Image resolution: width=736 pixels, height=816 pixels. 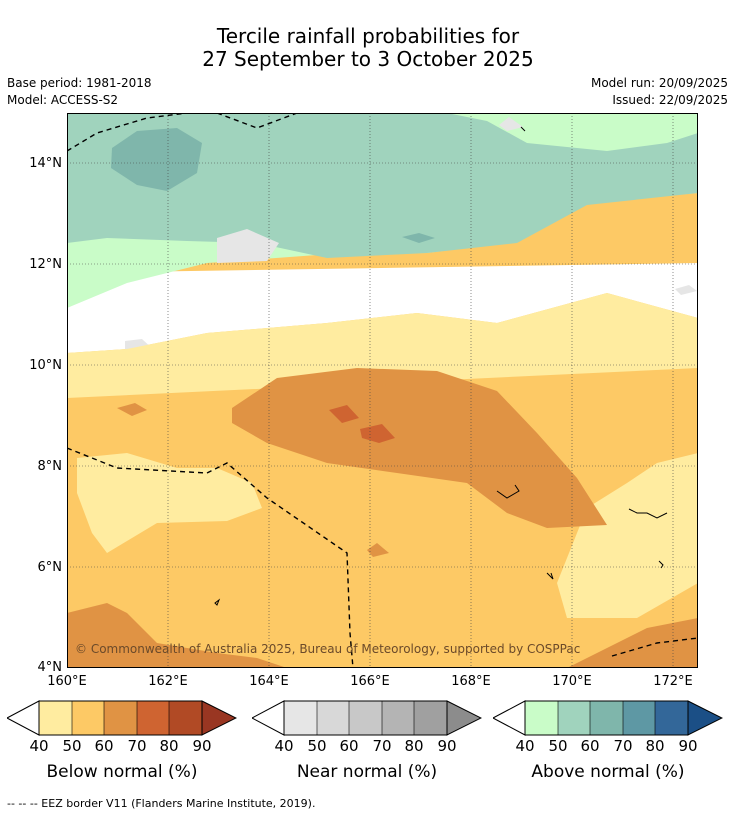 What do you see at coordinates (370, 681) in the screenshot?
I see `lon-tick-166e: 166°E` at bounding box center [370, 681].